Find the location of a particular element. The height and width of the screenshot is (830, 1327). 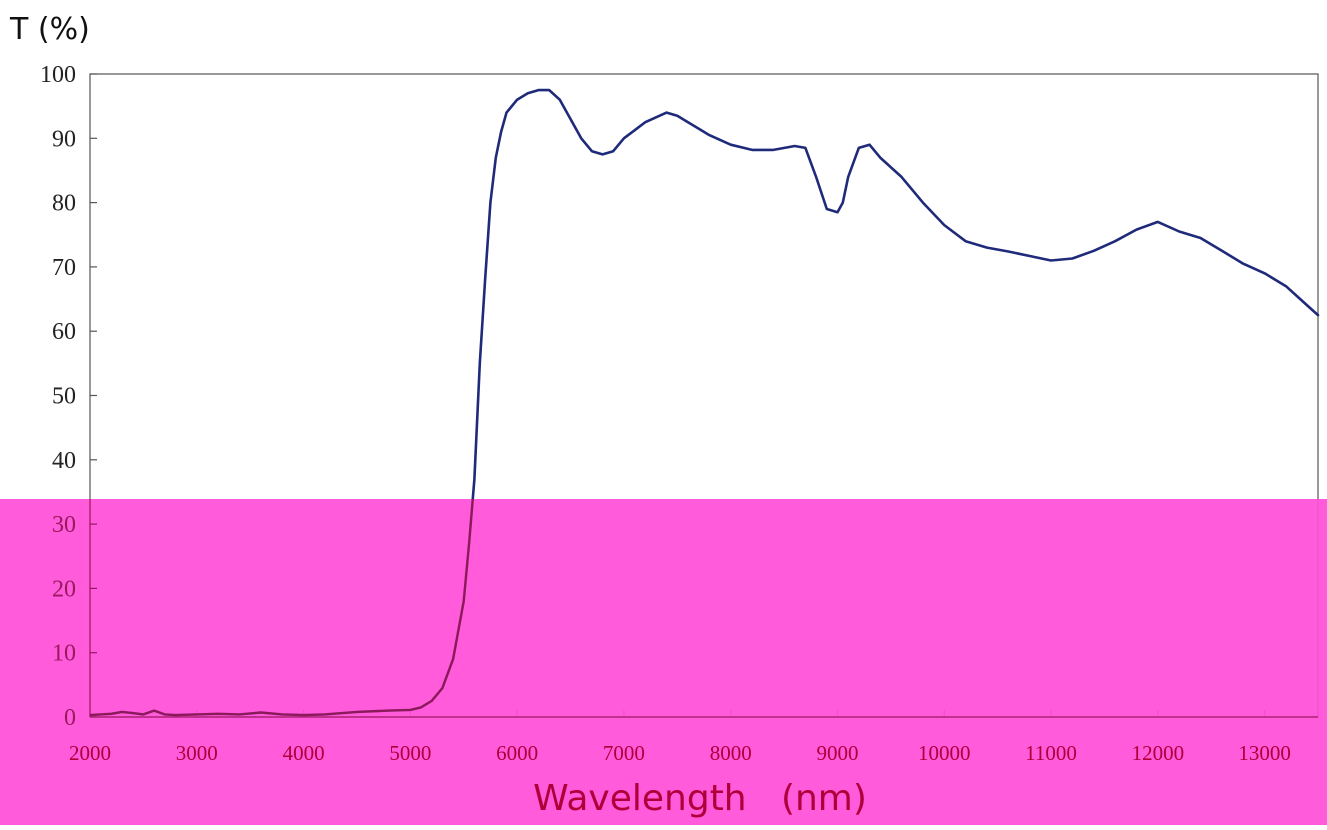

x-tick-label-overlay: 12000 is located at coordinates (1158, 753).